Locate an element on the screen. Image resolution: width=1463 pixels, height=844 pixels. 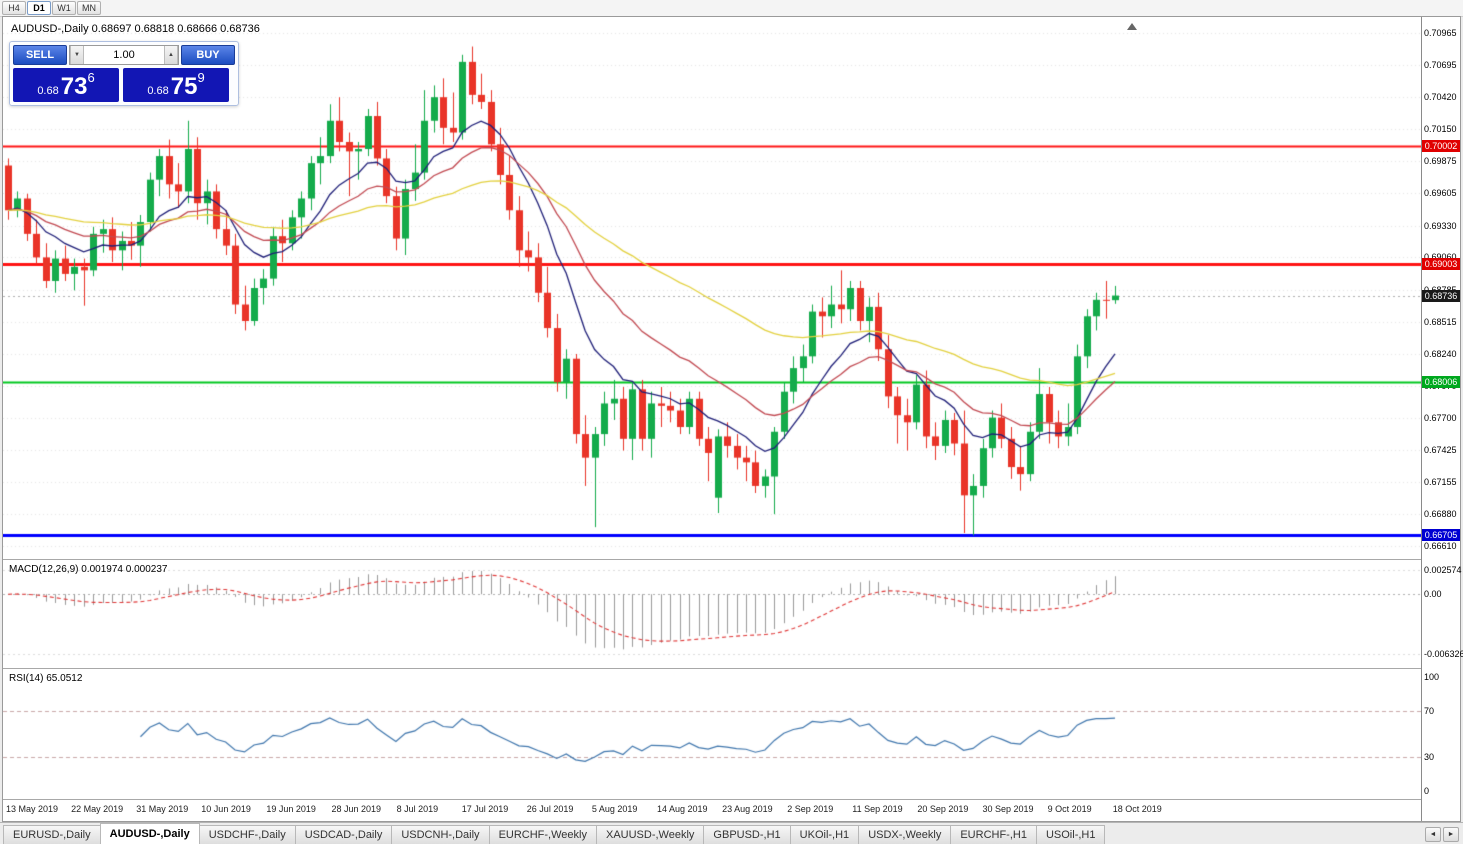
price-scale-label: 0.69875 is located at coordinates (1440, 161).